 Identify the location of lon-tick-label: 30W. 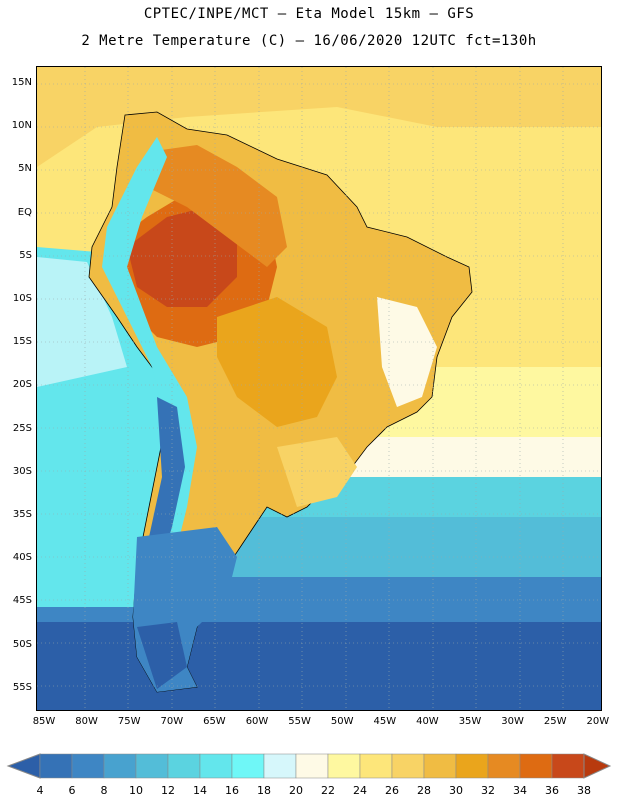
(512, 721).